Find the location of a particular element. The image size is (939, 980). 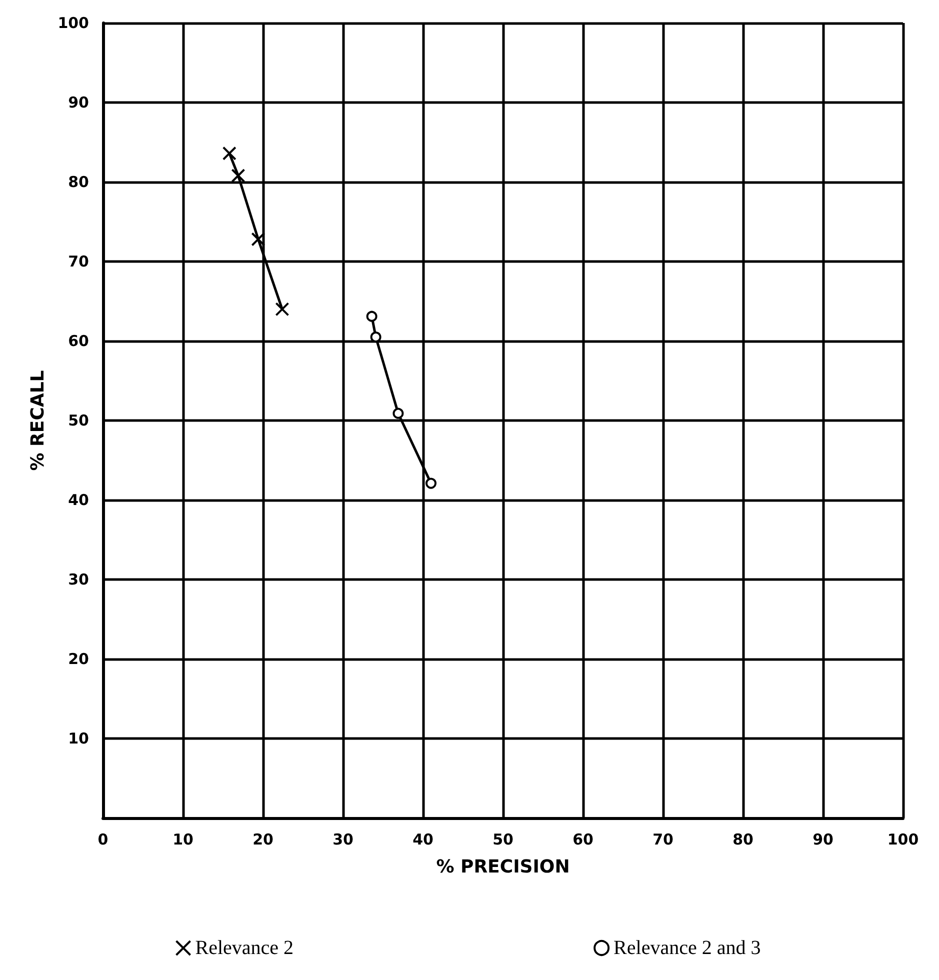

y-tick-label: 30 is located at coordinates (78, 579).